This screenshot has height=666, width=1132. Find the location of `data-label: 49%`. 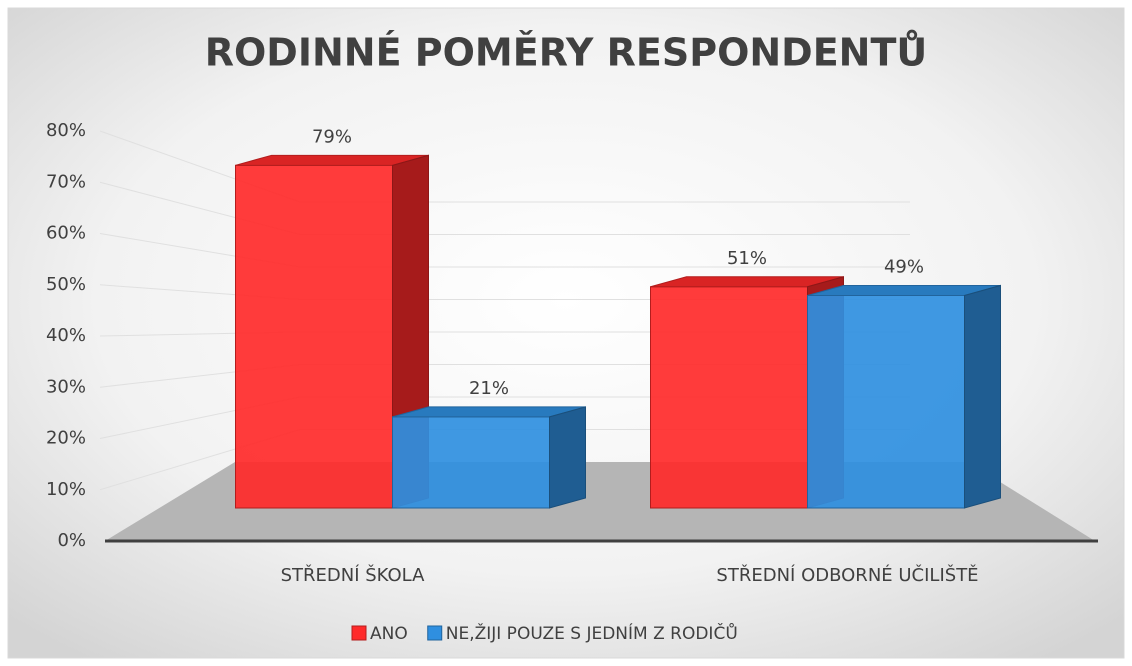

data-label: 49% is located at coordinates (904, 266).